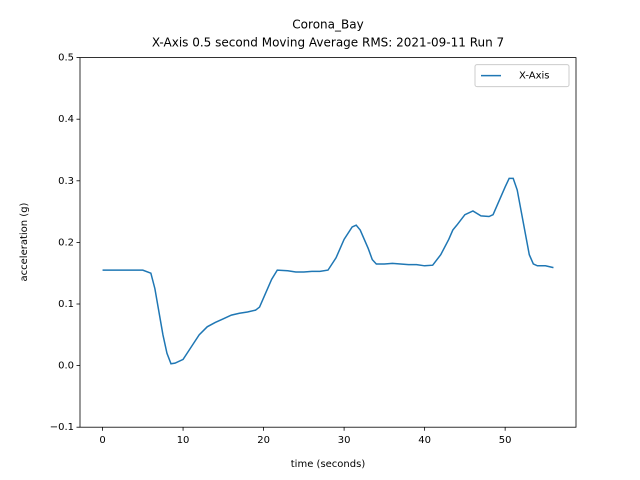 This screenshot has height=480, width=640. I want to click on x-tick-label: 40, so click(424, 440).